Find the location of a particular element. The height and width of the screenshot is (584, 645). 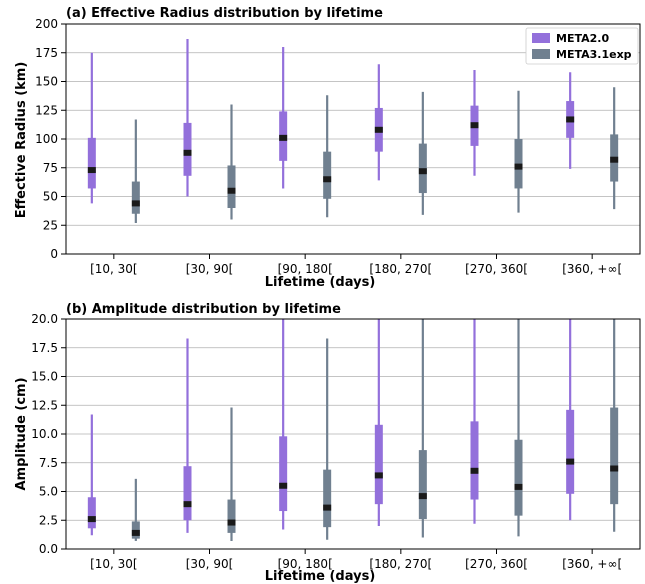

legend-swatch-meta31exp is located at coordinates (541, 54).